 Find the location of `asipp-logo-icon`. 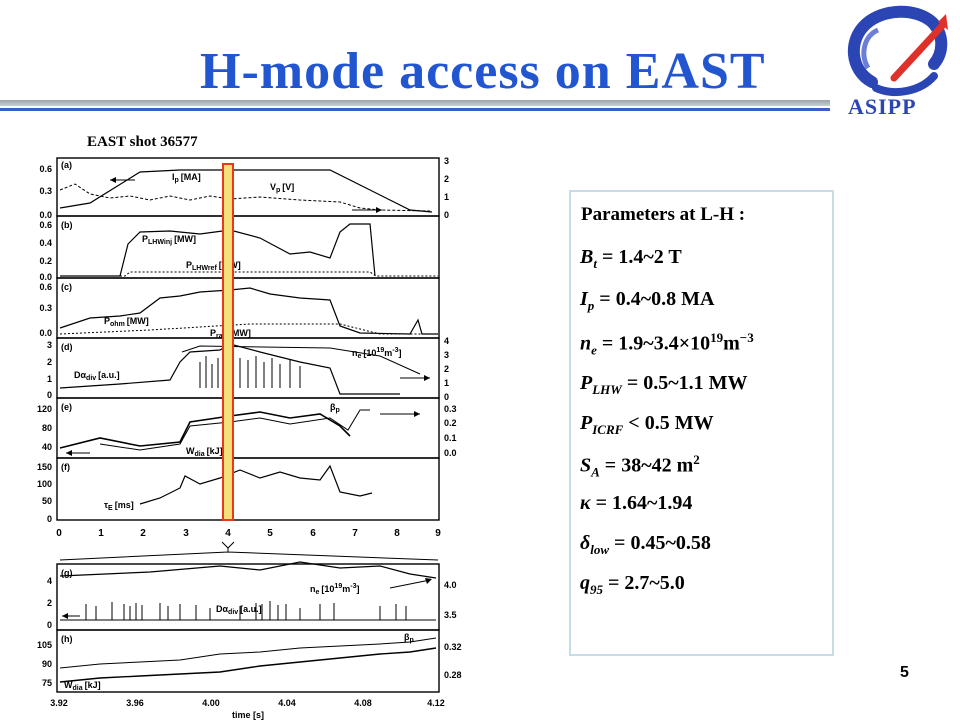

asipp-logo-icon is located at coordinates (897, 50).